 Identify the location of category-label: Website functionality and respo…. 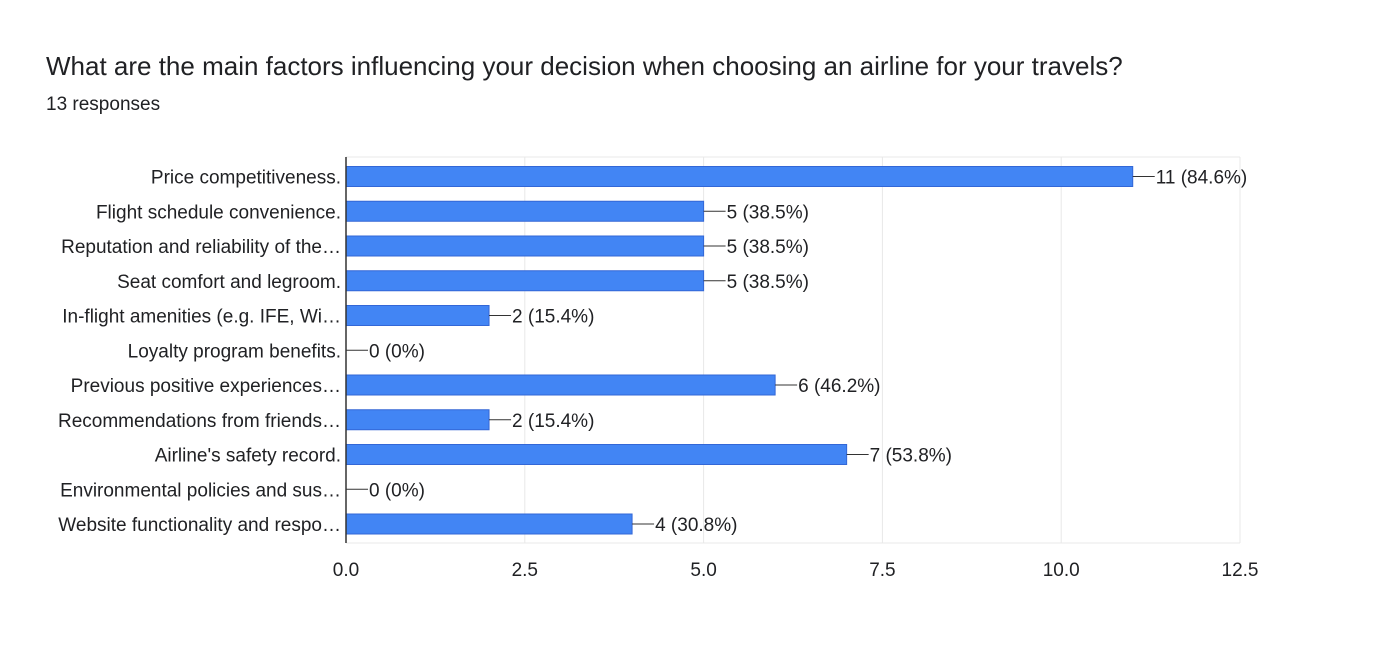
(199, 525).